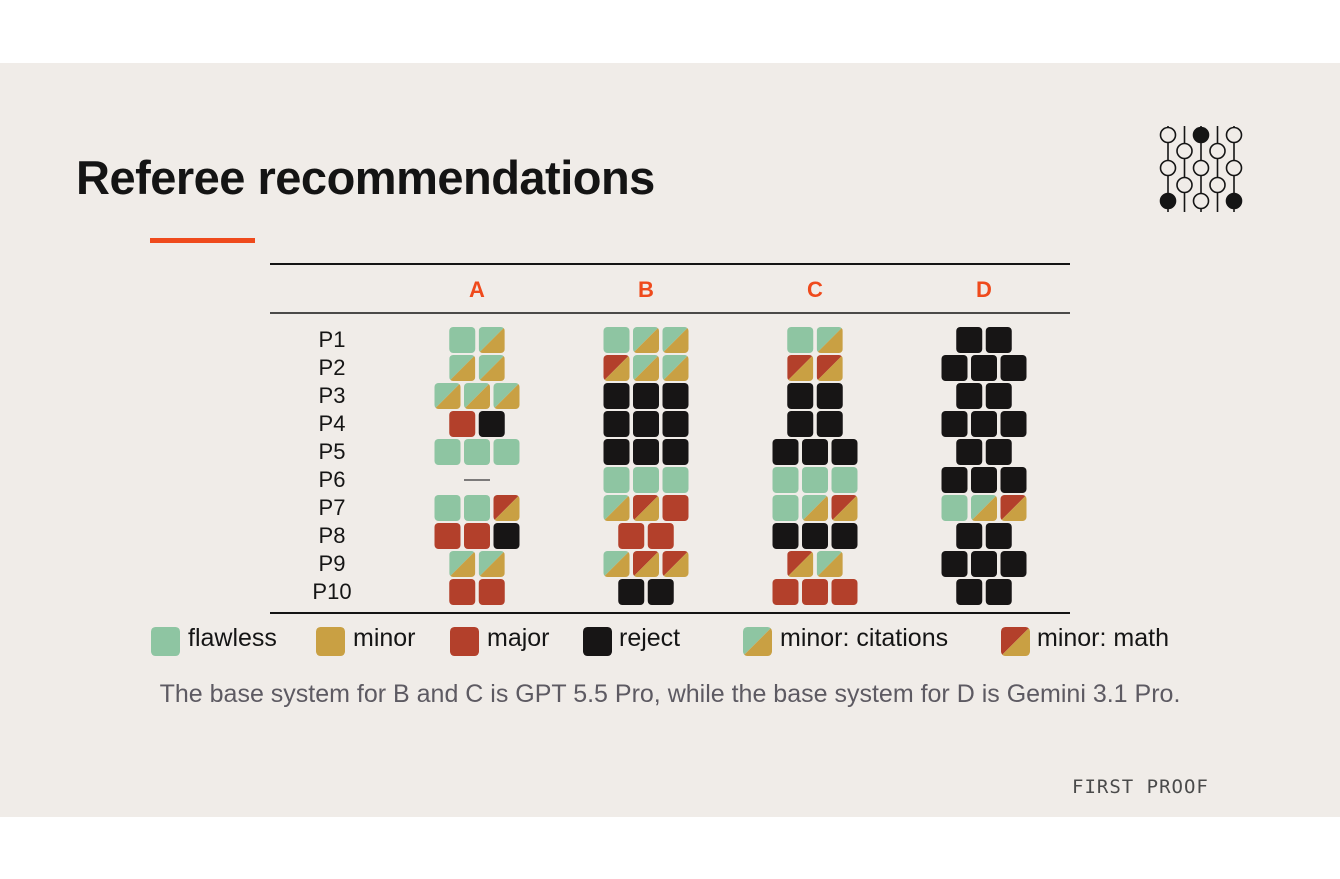 The height and width of the screenshot is (879, 1340). I want to click on cell-c-p7-flawless, so click(785, 508).